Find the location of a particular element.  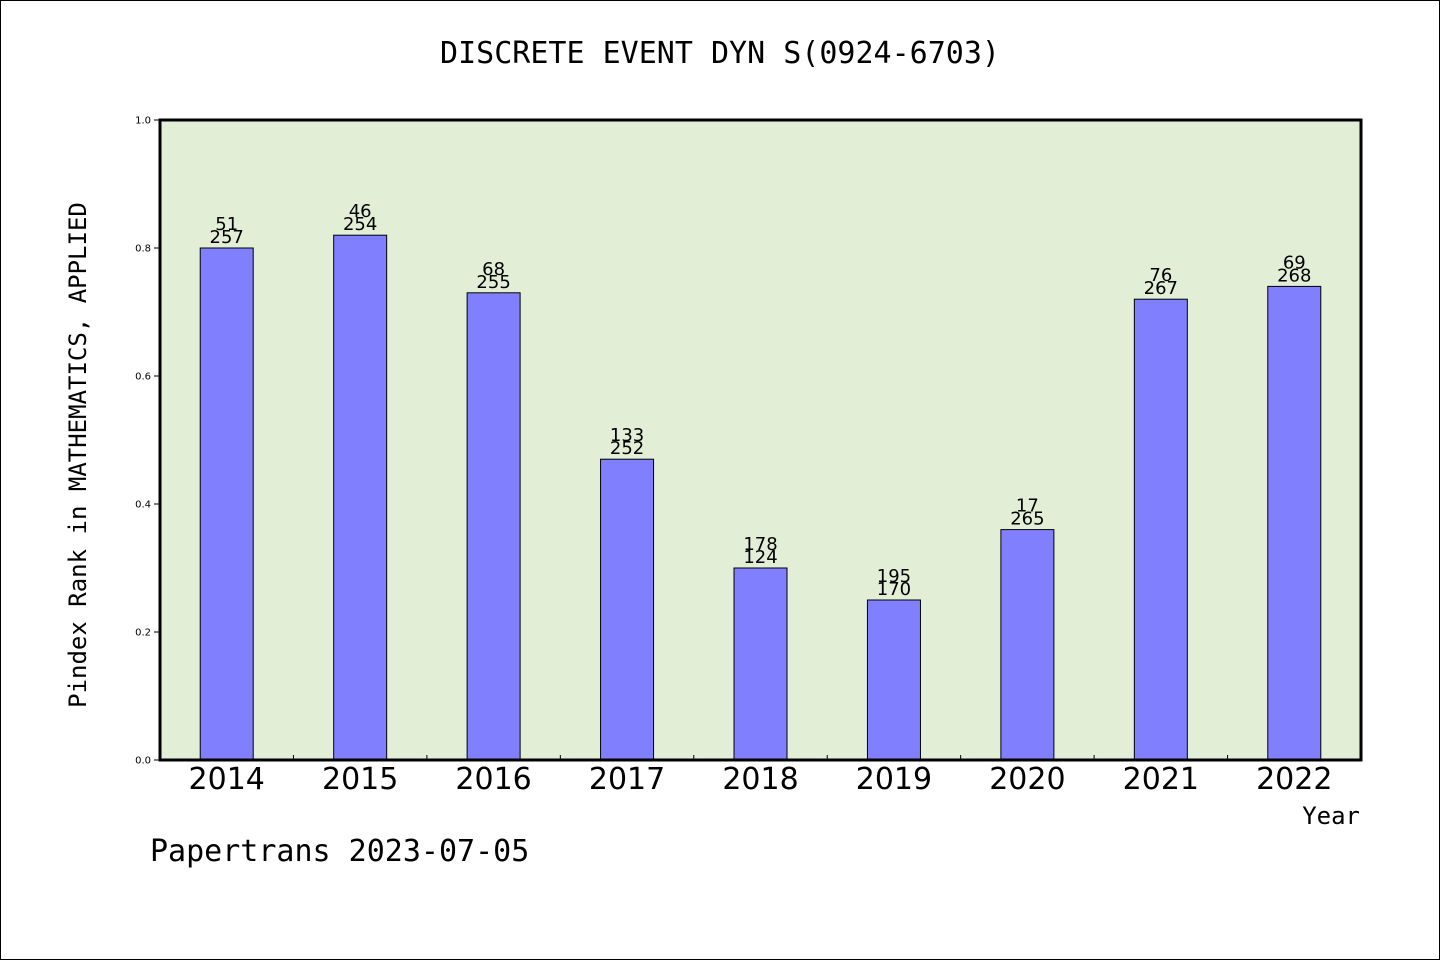

bar-rank-label: 76 is located at coordinates (1160, 275).